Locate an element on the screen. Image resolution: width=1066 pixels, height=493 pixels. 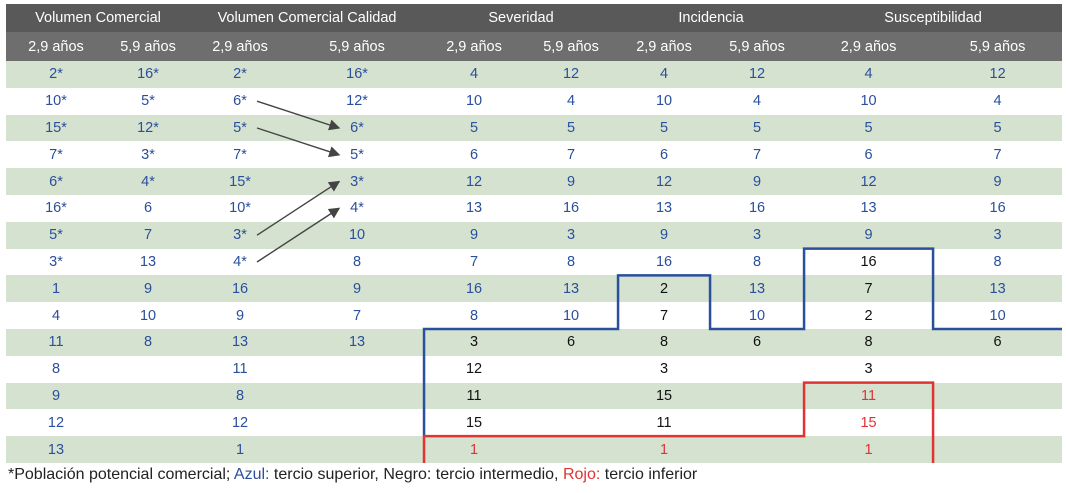
table-row: 6* 4* 15* 3* 12 9 12 9 12 9 is located at coordinates (534, 181).